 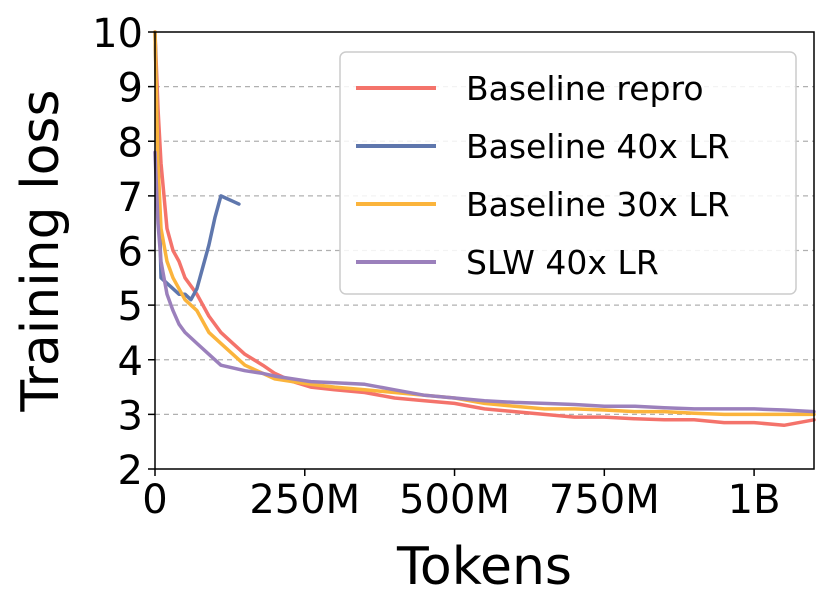 I want to click on x-tick-label-3: 750M, so click(x=604, y=500).